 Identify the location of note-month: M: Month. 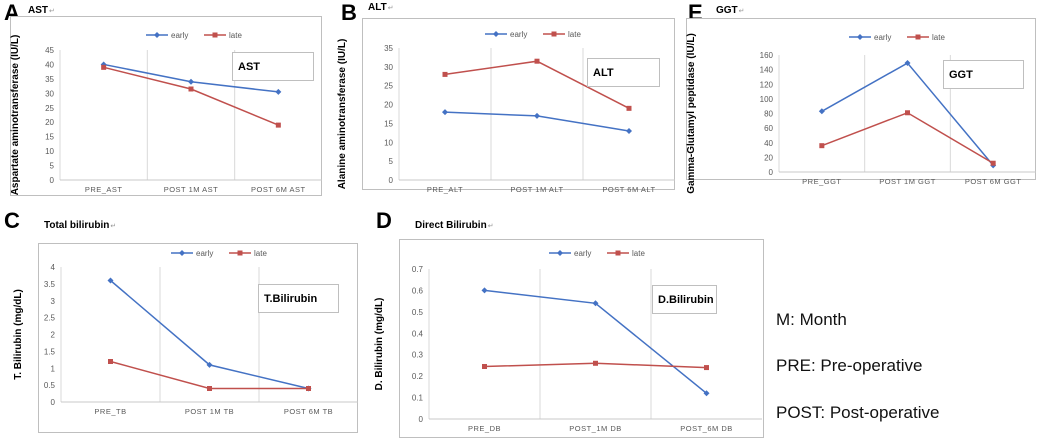
(811, 319).